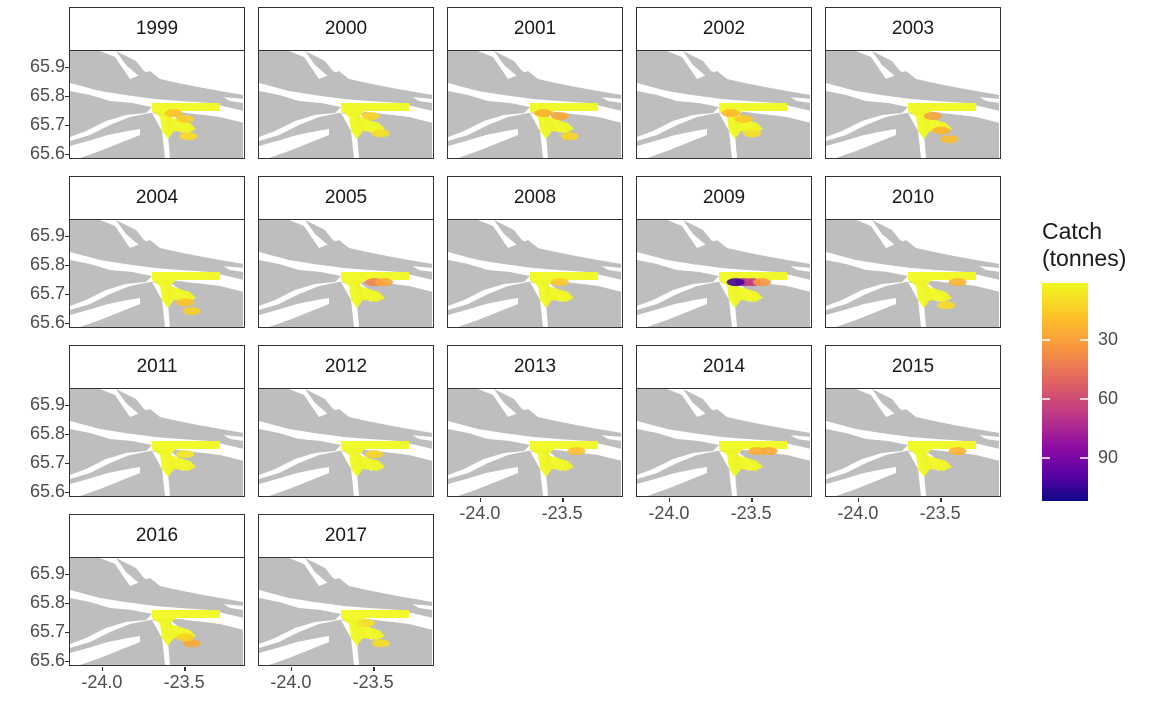 This screenshot has width=1154, height=706. What do you see at coordinates (157, 198) in the screenshot?
I see `facet-strip-label: 2004` at bounding box center [157, 198].